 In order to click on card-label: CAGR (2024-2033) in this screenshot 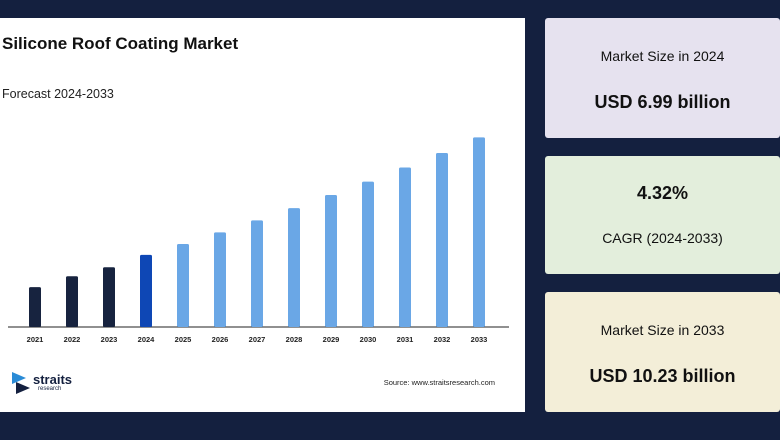, I will do `click(662, 238)`.